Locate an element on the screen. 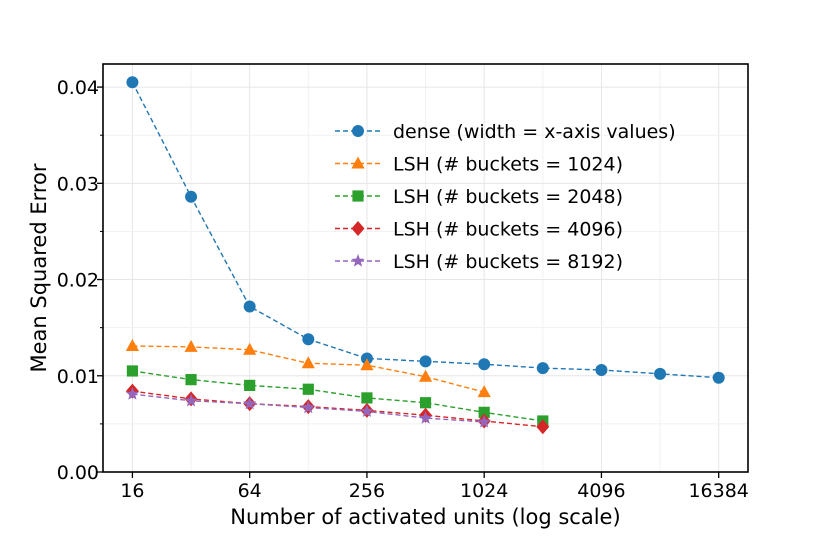 The image size is (830, 540). legend-label: LSH (# buckets = 2048) is located at coordinates (508, 197).